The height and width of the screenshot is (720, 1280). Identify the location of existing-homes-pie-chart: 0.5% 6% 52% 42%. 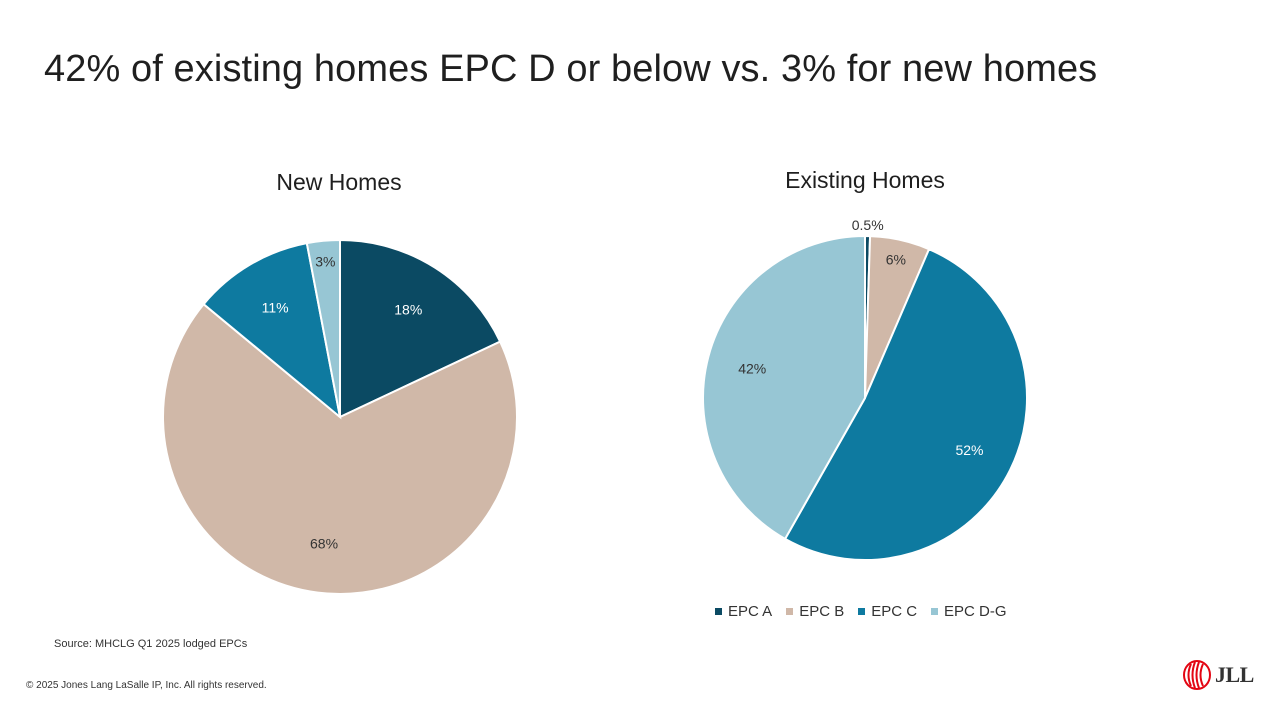
(865, 389).